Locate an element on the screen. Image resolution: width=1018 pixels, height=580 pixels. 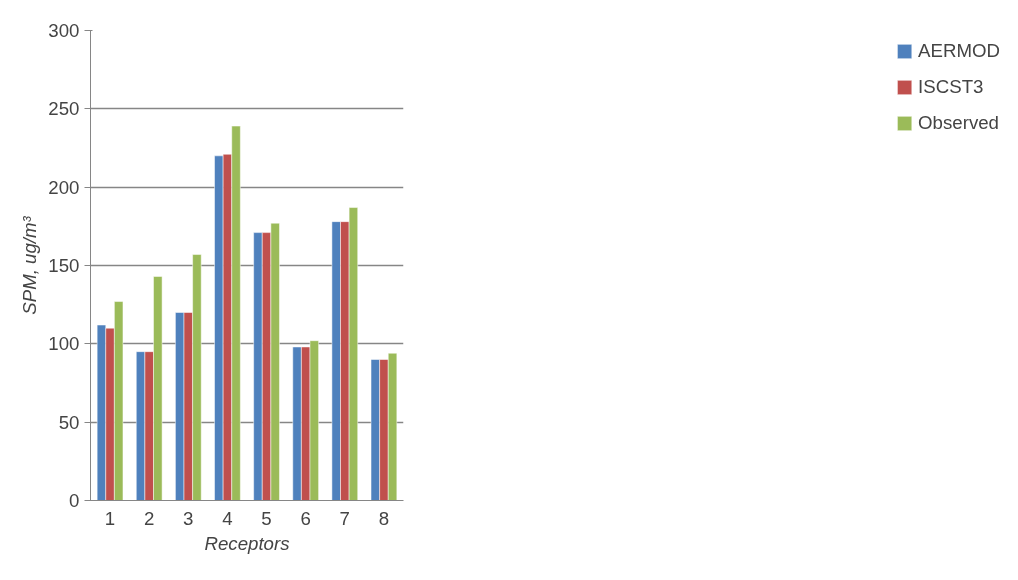
x-tick-label: 1 is located at coordinates (110, 518).